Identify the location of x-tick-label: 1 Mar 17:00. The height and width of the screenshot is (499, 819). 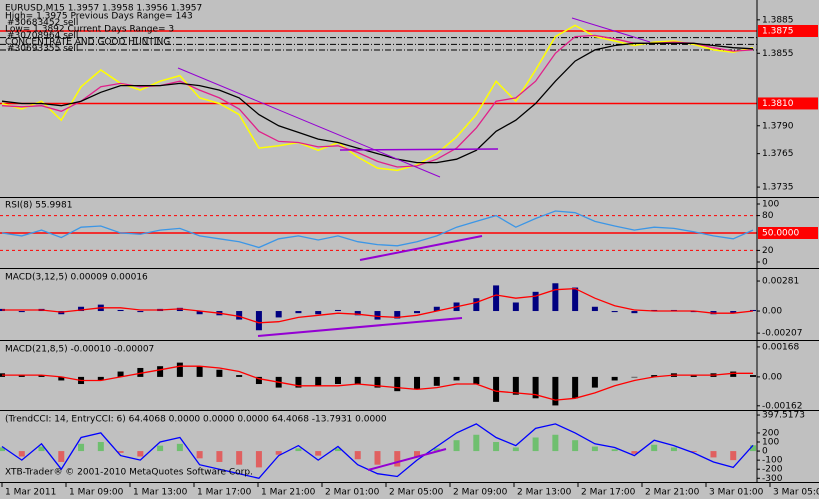
(224, 493).